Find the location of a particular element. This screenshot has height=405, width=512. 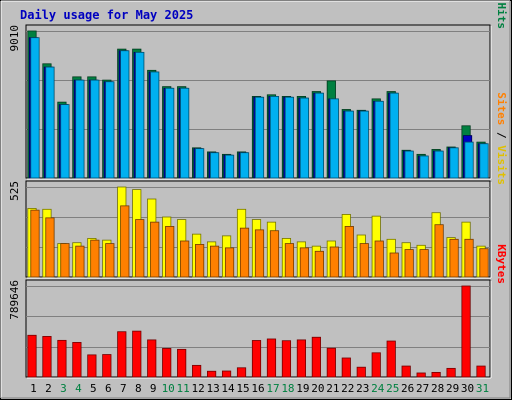

x-tick-label: 29 is located at coordinates (452, 388).